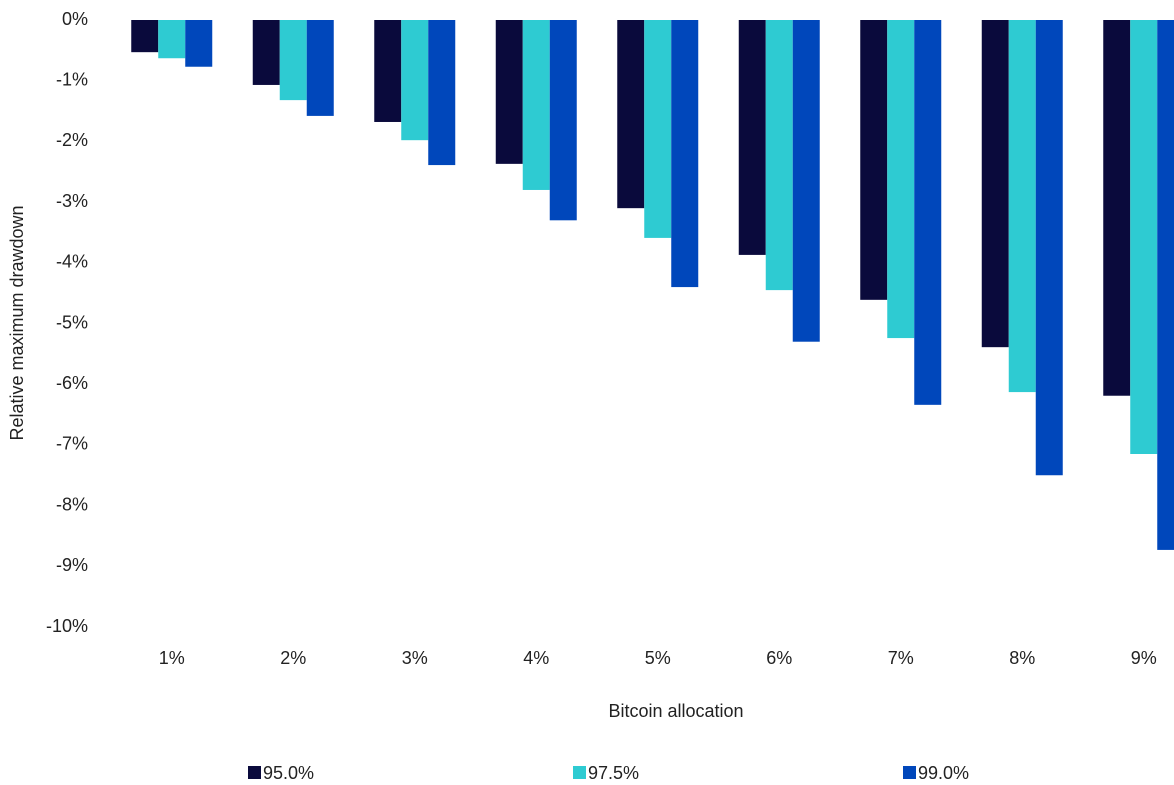  I want to click on legend-label: 95.0%, so click(288, 773).